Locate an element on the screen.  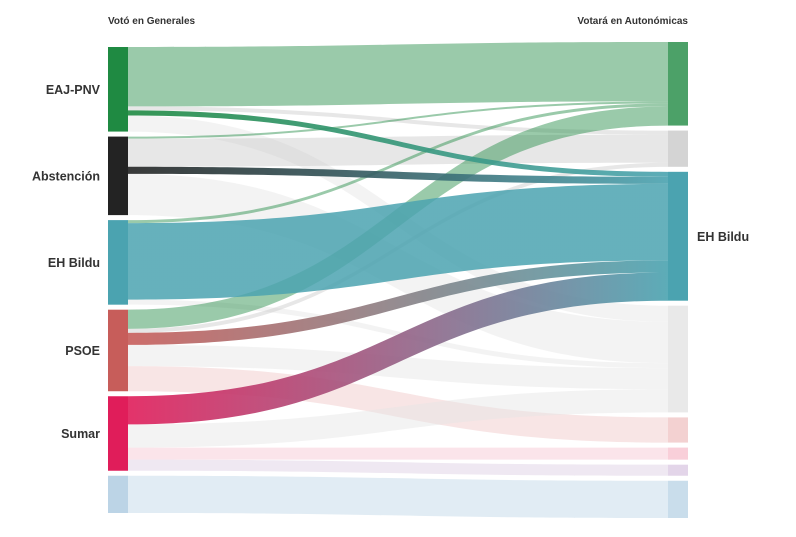
source-label-Sumar: Sumar is located at coordinates (80, 434).